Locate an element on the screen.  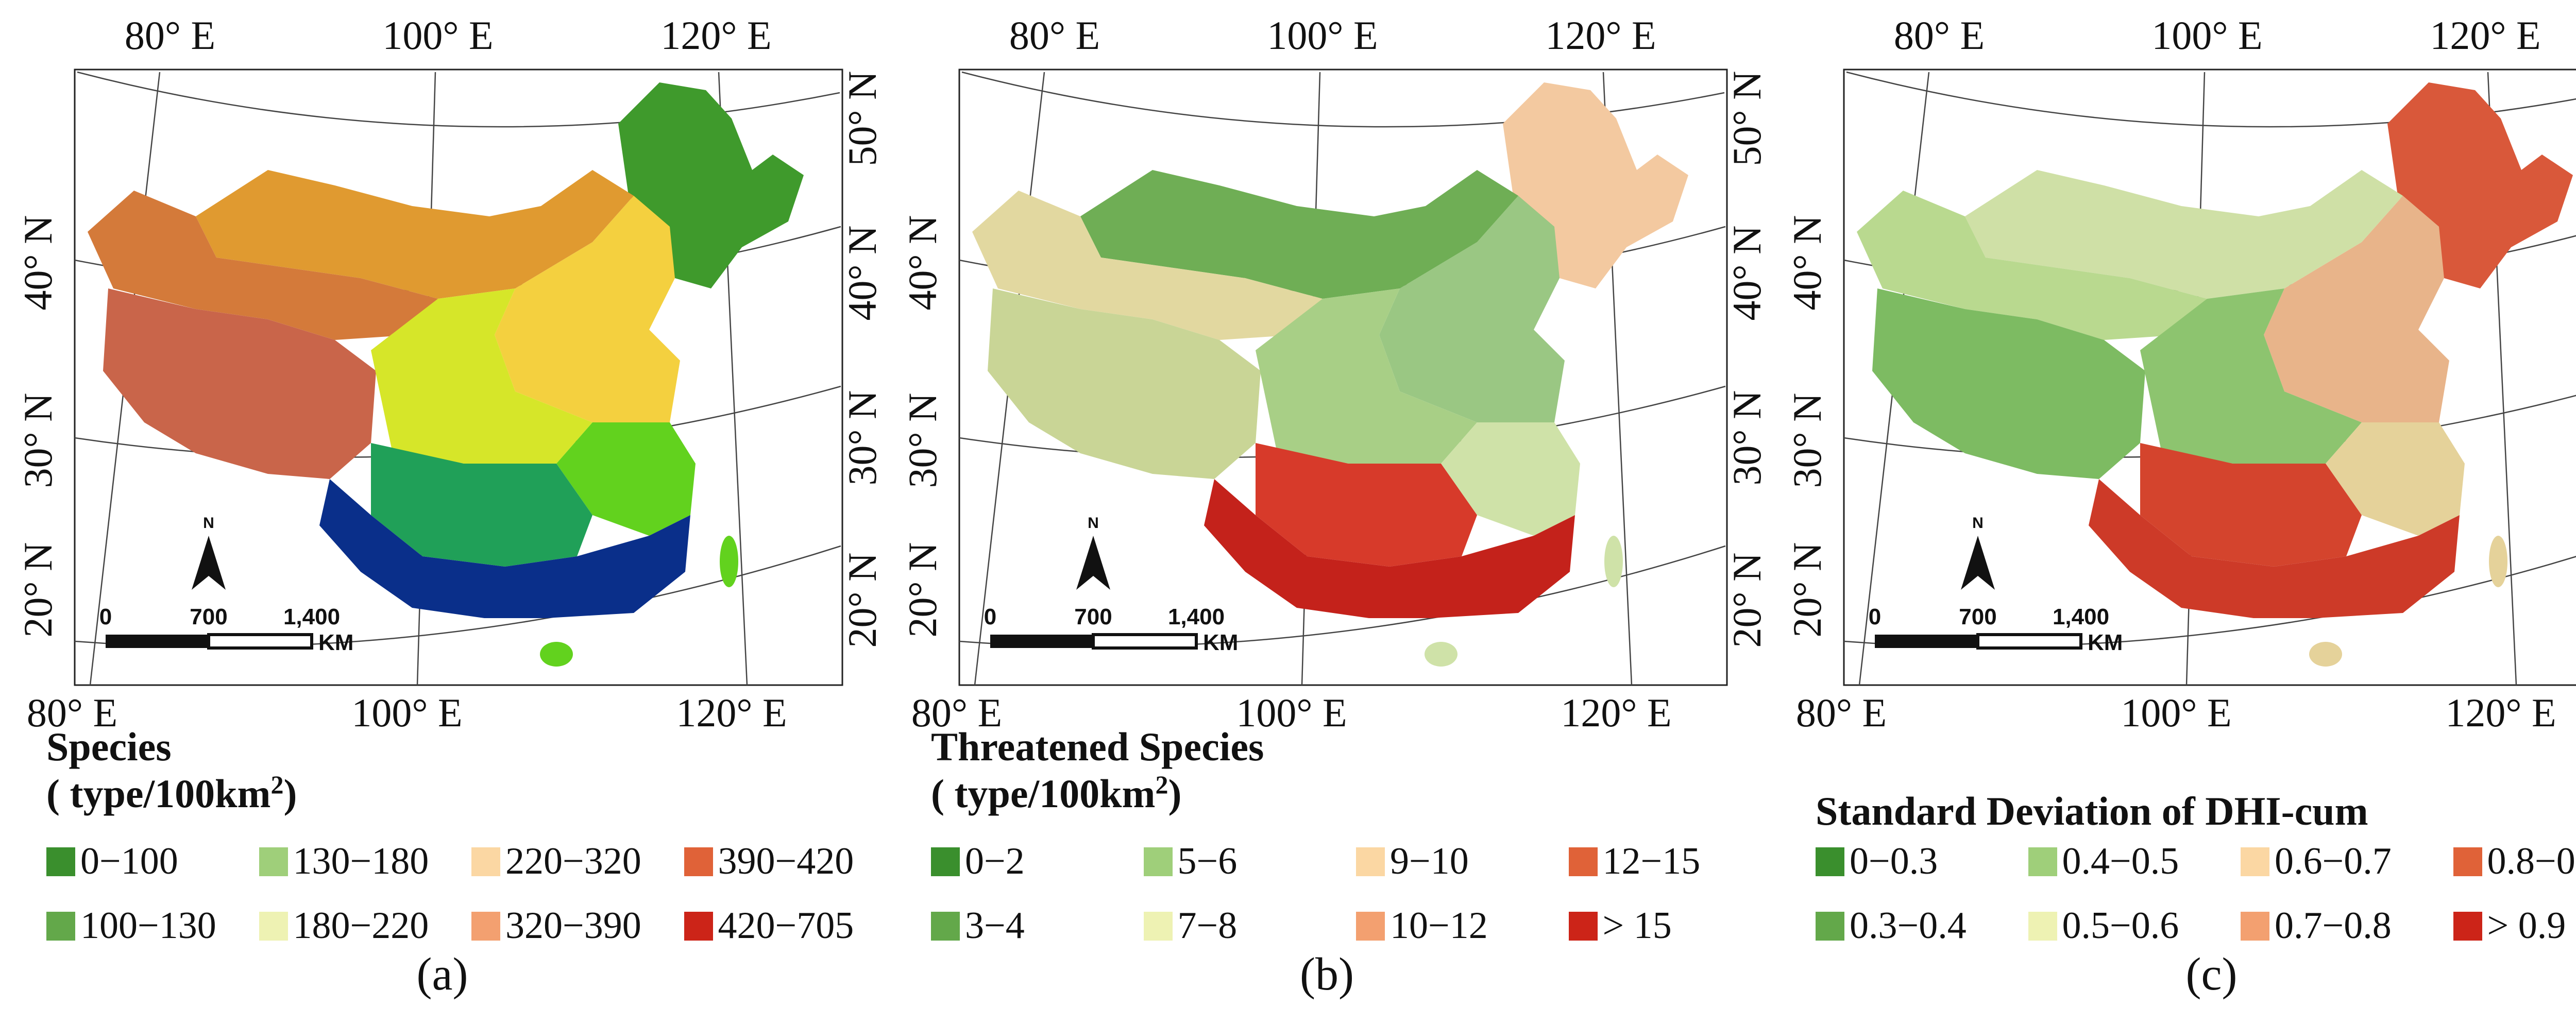
legend-label: 220−320 is located at coordinates (573, 861).